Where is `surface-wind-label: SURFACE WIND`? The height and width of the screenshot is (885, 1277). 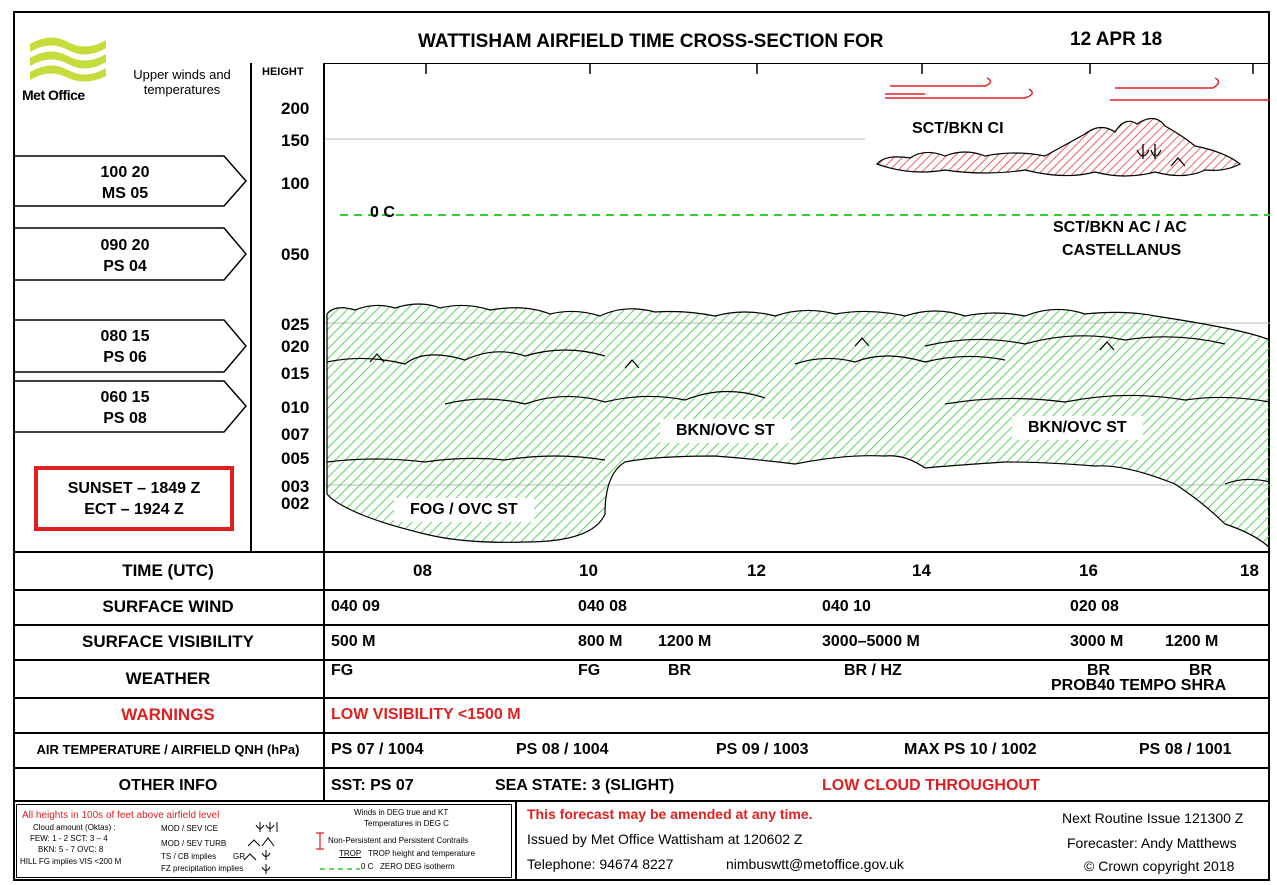
surface-wind-label: SURFACE WIND is located at coordinates (168, 606).